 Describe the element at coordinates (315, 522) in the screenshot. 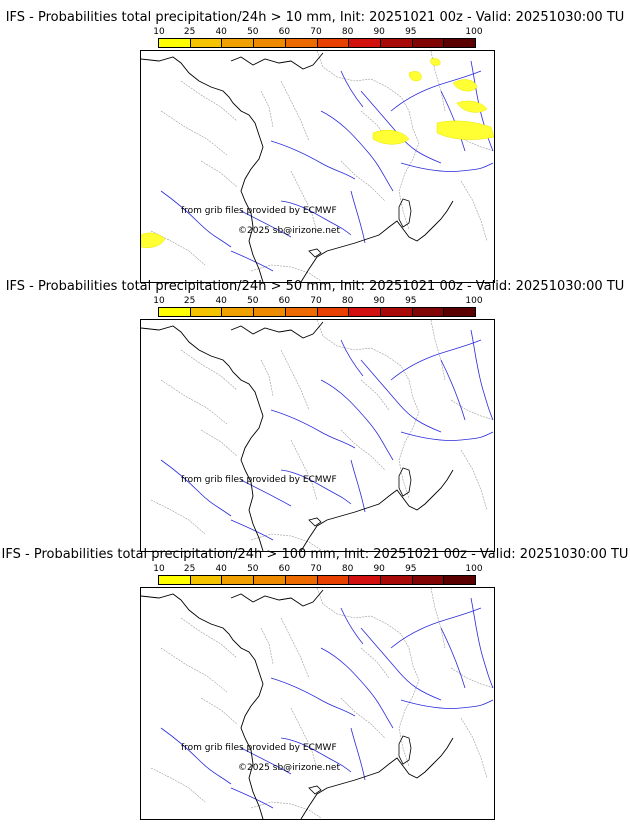

I see `balearic-island` at that location.